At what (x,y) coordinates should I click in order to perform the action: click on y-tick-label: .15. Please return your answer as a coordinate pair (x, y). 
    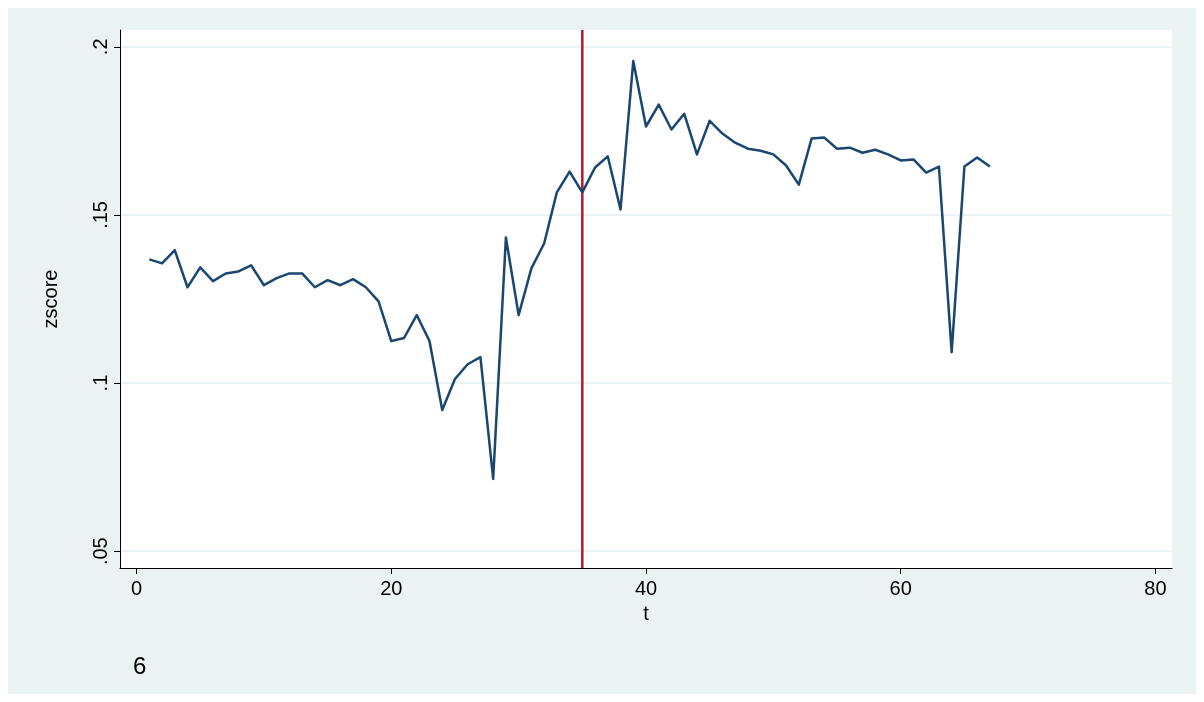
    Looking at the image, I should click on (100, 215).